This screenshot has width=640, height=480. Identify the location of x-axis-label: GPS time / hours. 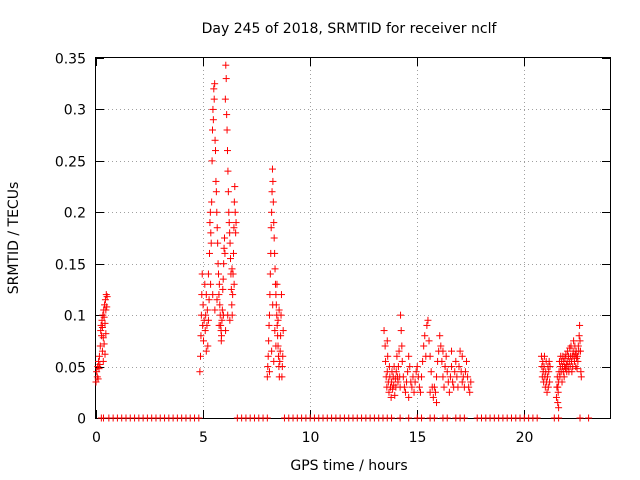
(348, 466).